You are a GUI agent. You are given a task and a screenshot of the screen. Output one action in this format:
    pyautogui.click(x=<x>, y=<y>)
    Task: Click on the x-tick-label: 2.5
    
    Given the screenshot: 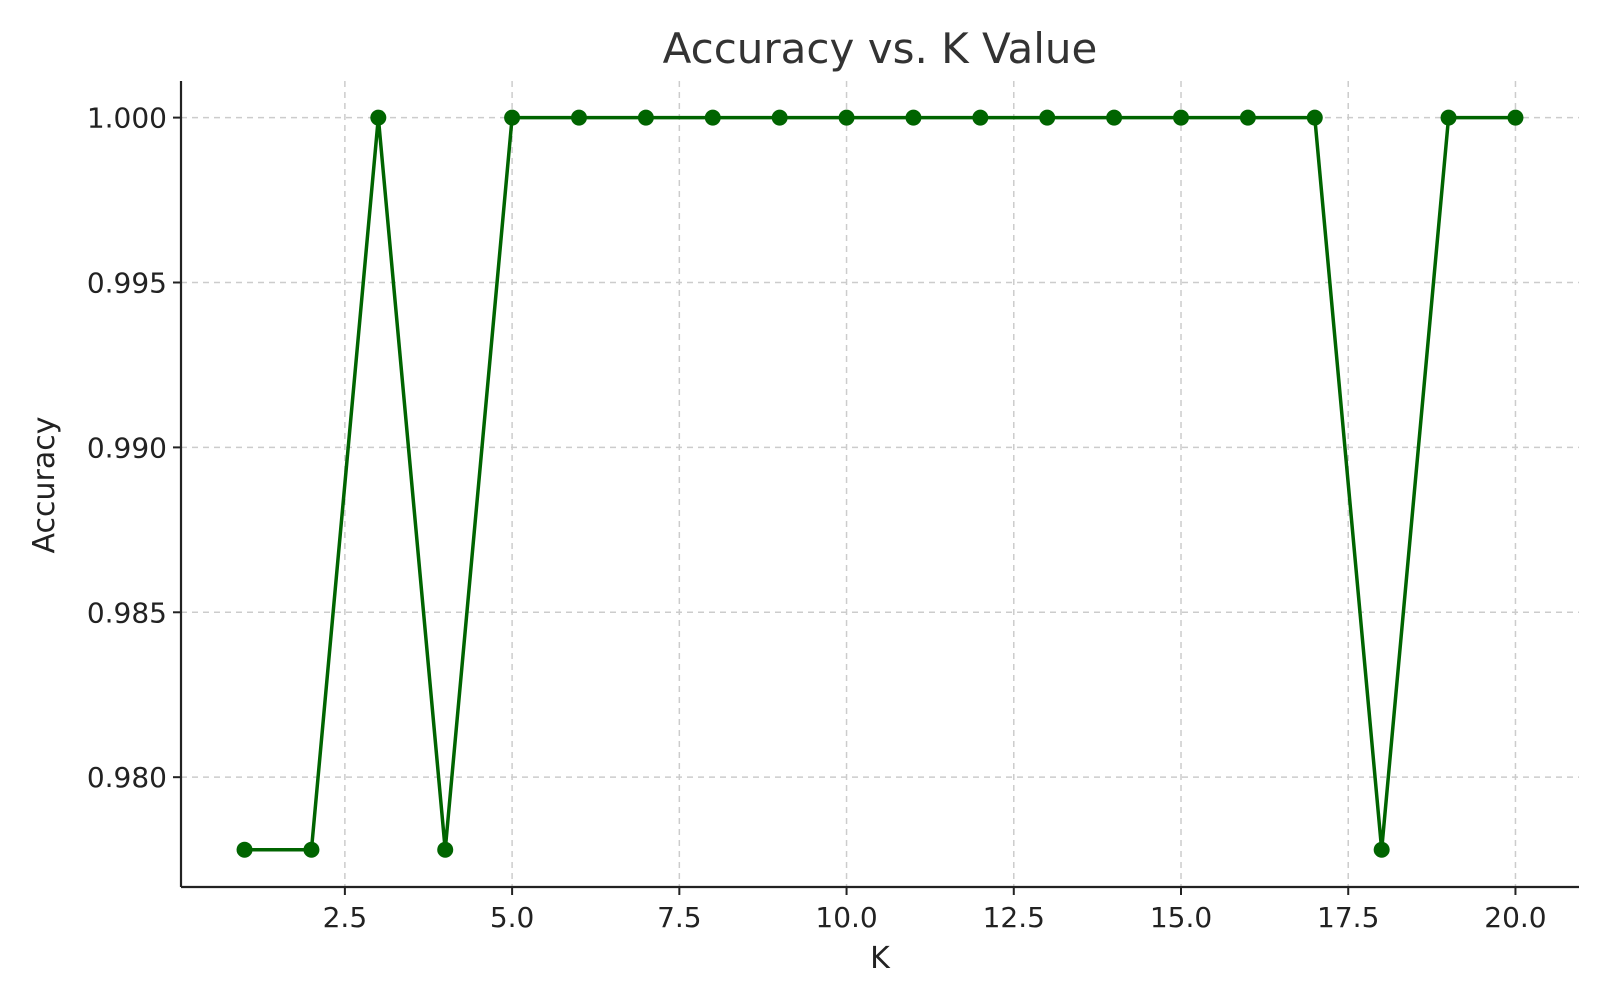 What is the action you would take?
    pyautogui.click(x=345, y=917)
    